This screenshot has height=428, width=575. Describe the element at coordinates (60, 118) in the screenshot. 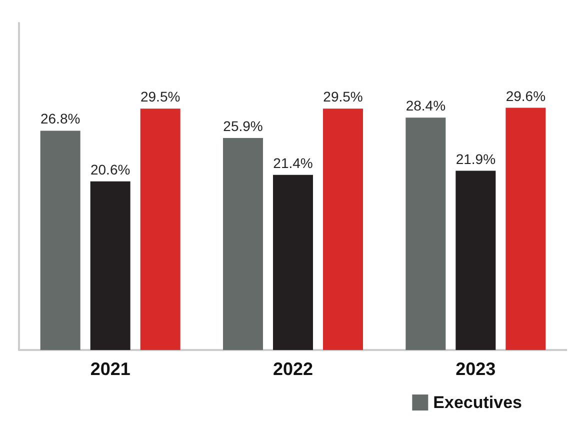

I see `data-label: 26.8%` at that location.